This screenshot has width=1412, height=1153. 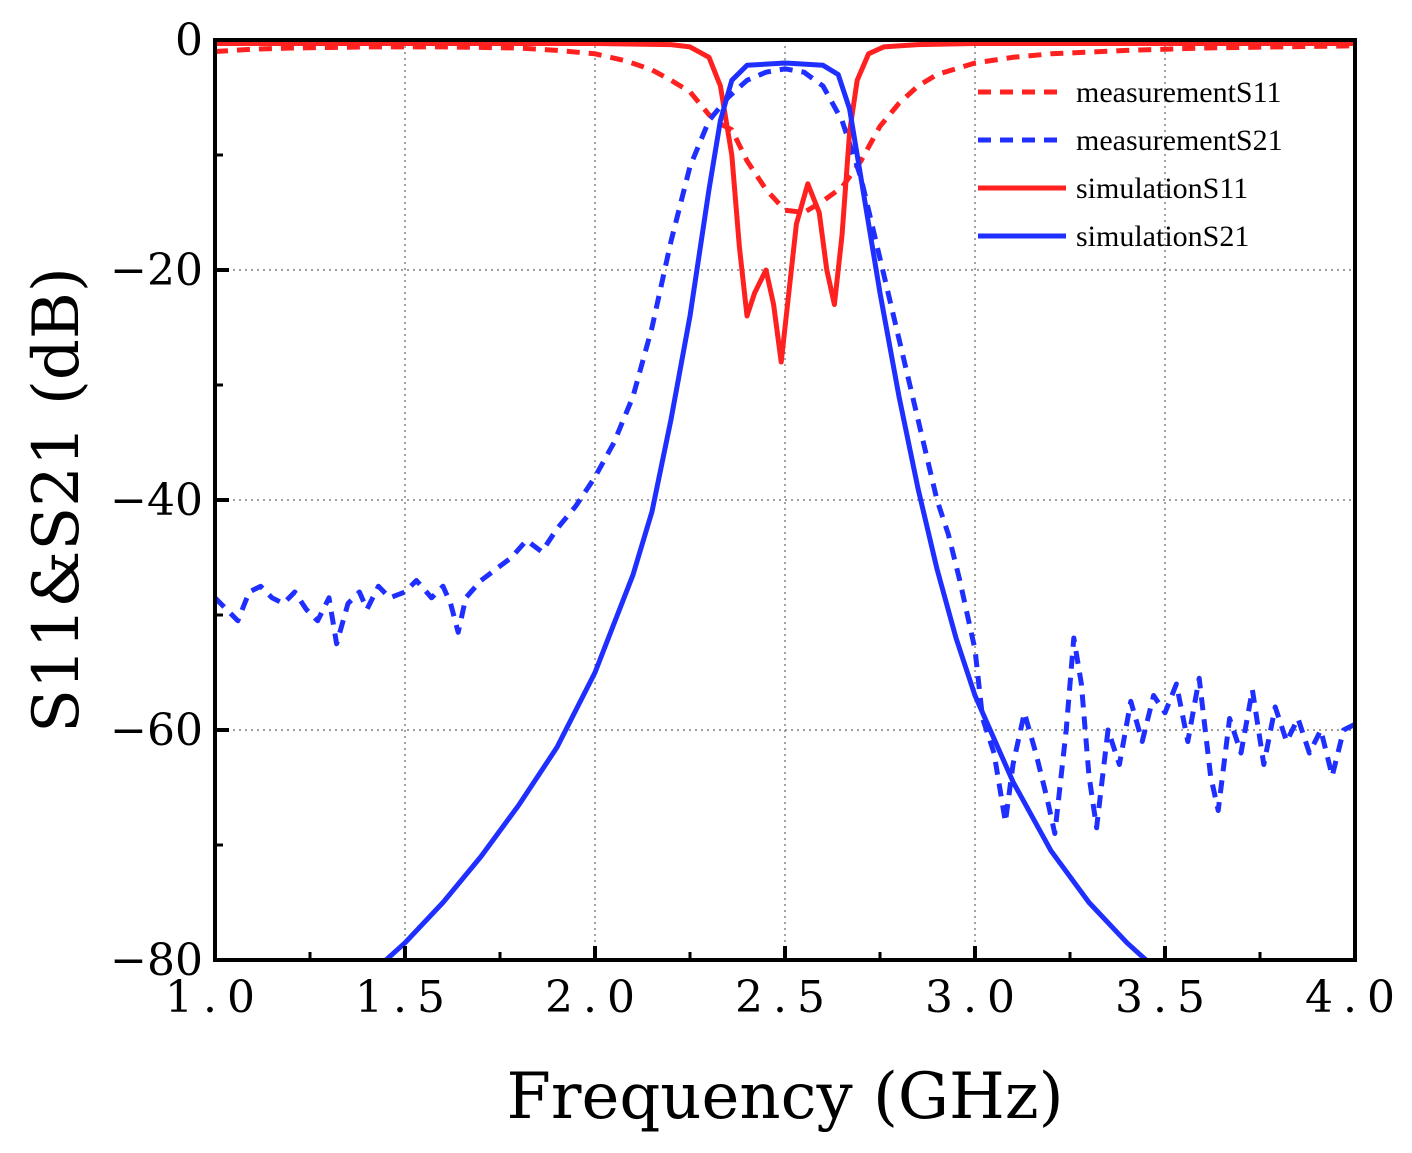 What do you see at coordinates (595, 997) in the screenshot?
I see `x-tick-label: 2.0` at bounding box center [595, 997].